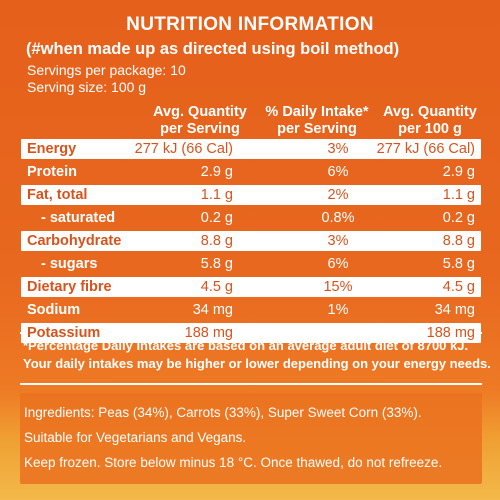 The image size is (500, 500). What do you see at coordinates (251, 333) in the screenshot?
I see `table-row: Potassium 188 mg 188 mg` at bounding box center [251, 333].